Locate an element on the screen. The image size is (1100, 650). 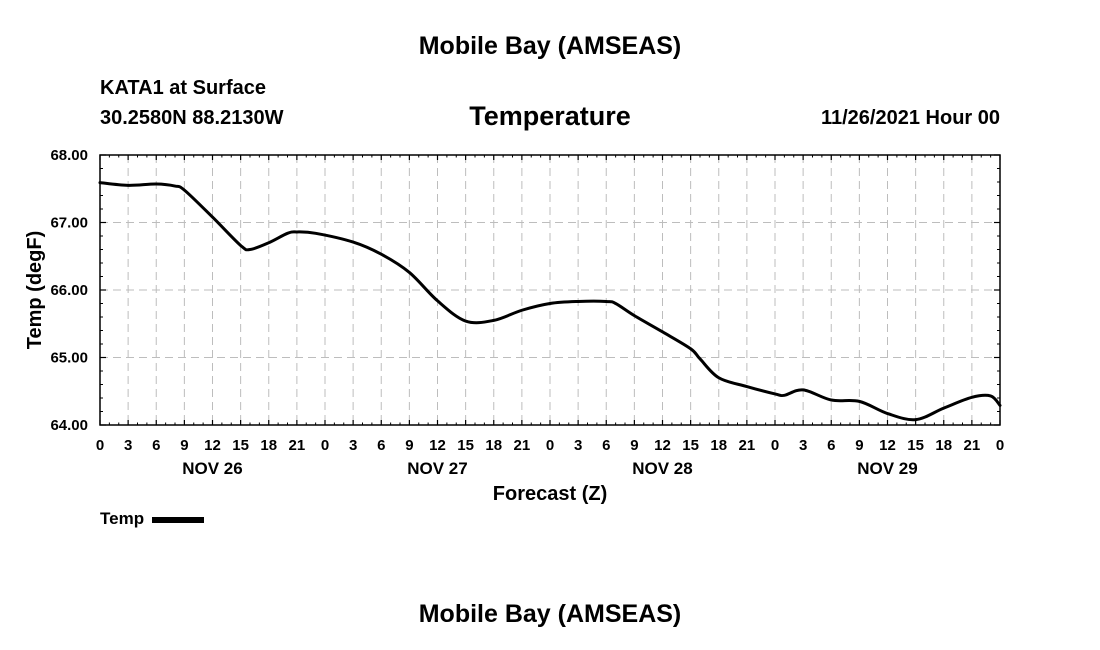
y-axis-title: Temp (degF) is located at coordinates (35, 290).